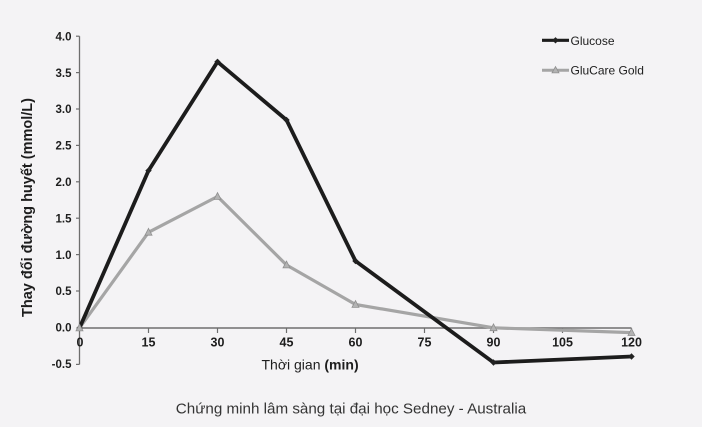 This screenshot has width=702, height=427. Describe the element at coordinates (494, 343) in the screenshot. I see `svg-text: 90` at that location.